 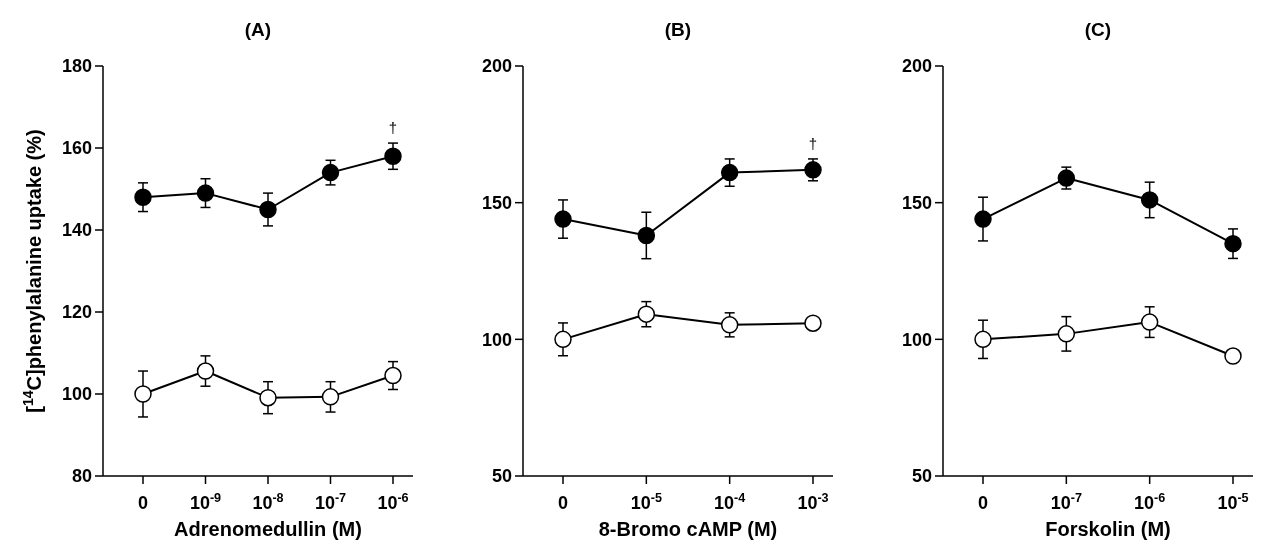 I want to click on x-axis-title: Adrenomedullin (M), so click(x=268, y=529).